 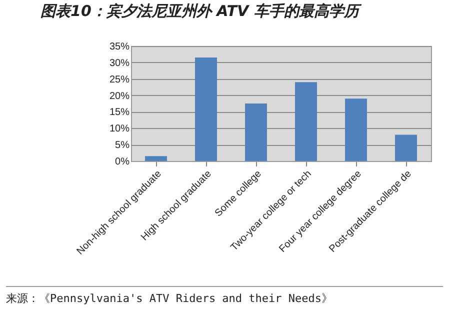 What do you see at coordinates (119, 112) in the screenshot?
I see `y-tick-label: 15%` at bounding box center [119, 112].